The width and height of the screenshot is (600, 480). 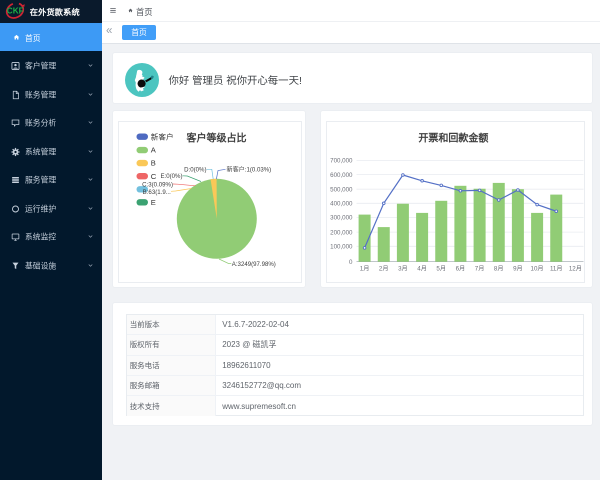 I want to click on svg-text: 500,000, so click(x=341, y=189).